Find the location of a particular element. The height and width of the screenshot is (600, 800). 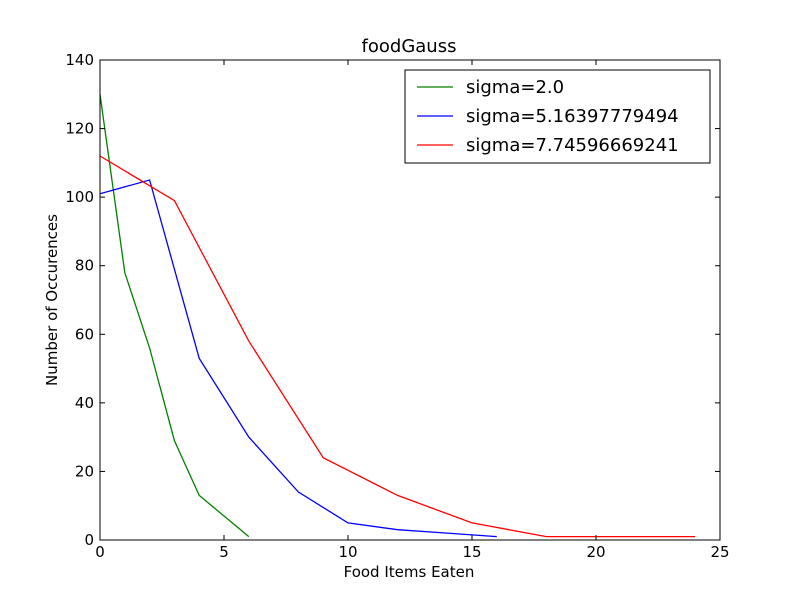

y-tick-label: 60 is located at coordinates (84, 334).